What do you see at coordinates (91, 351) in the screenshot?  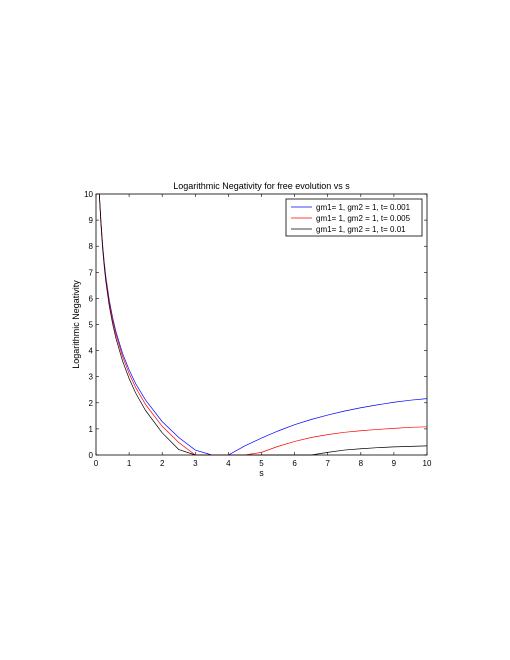 I see `y-tick-label: 4` at bounding box center [91, 351].